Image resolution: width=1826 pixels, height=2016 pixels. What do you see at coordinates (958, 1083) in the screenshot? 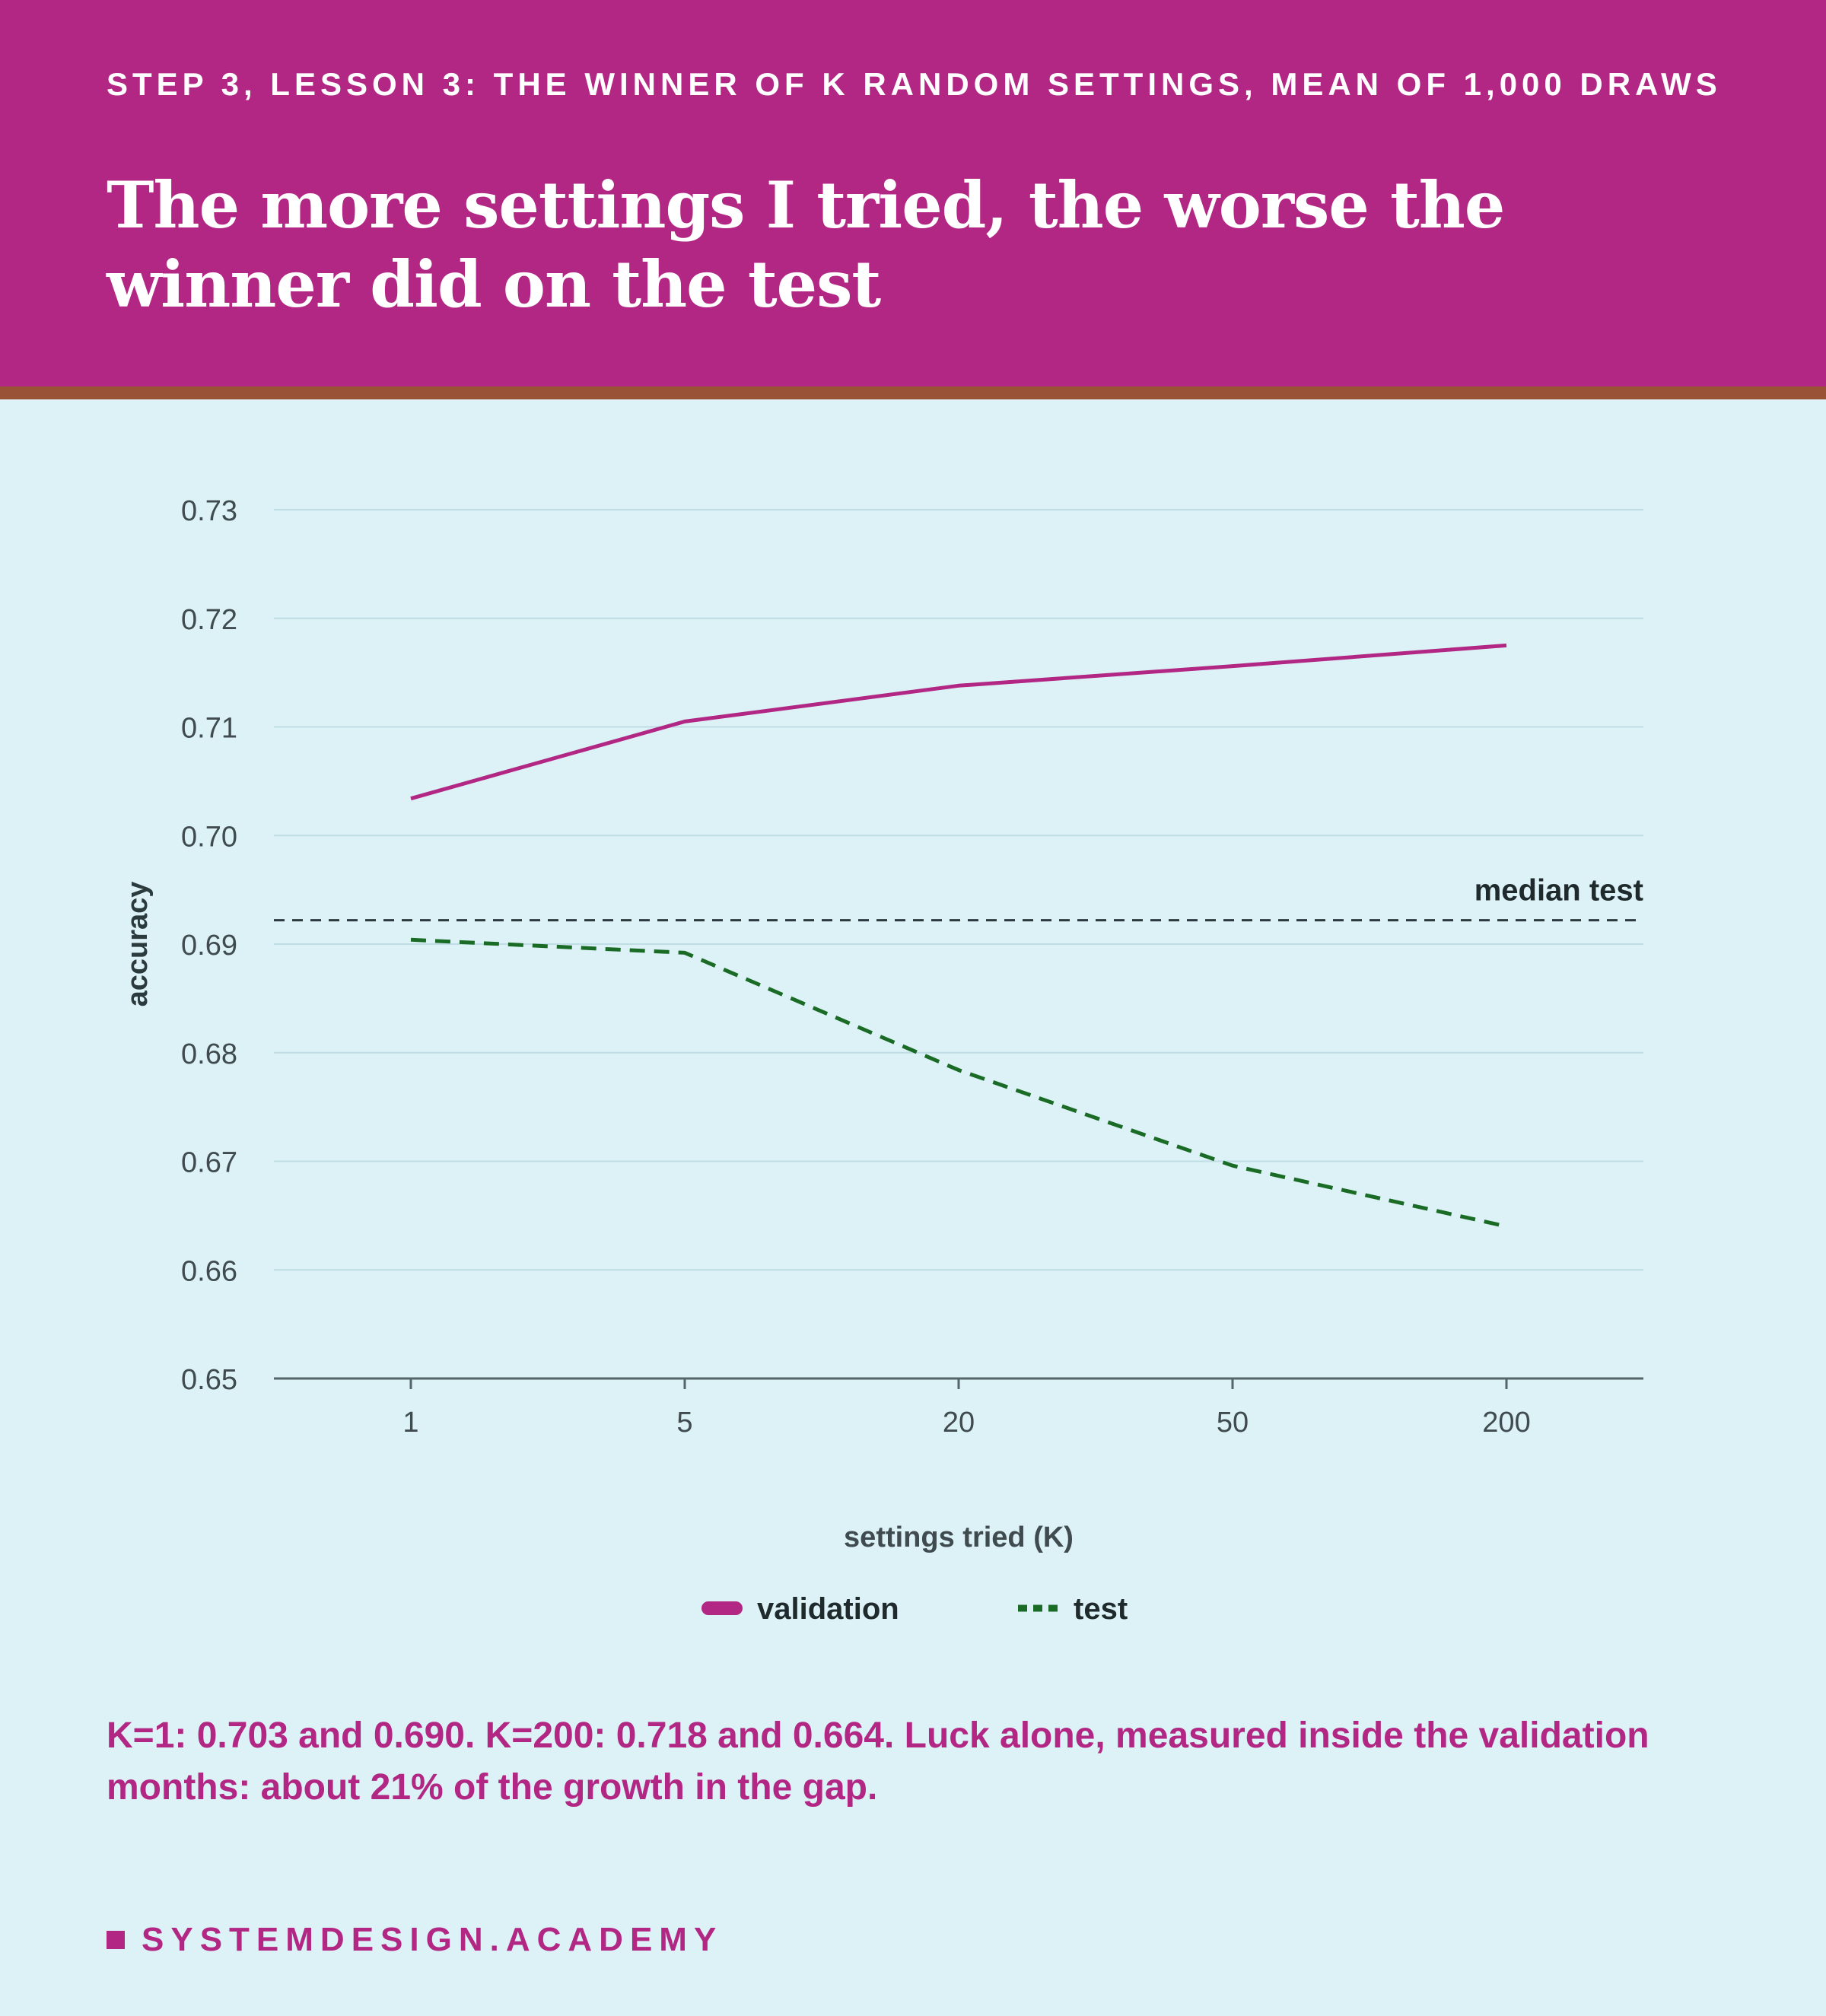
I see `series-line-test` at bounding box center [958, 1083].